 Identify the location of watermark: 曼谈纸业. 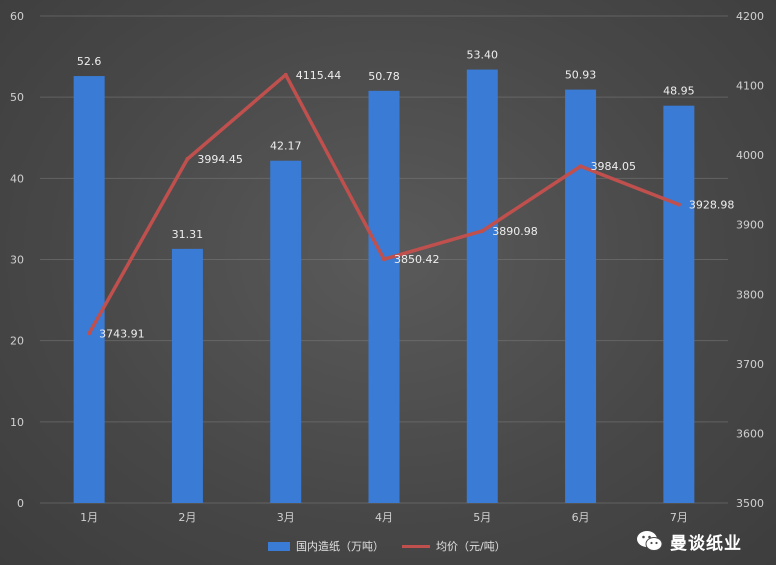
(705, 541).